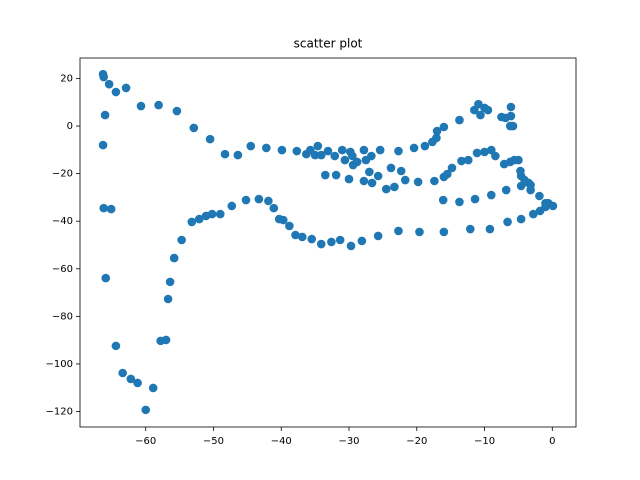  I want to click on chart-title: scatter plot, so click(328, 44).